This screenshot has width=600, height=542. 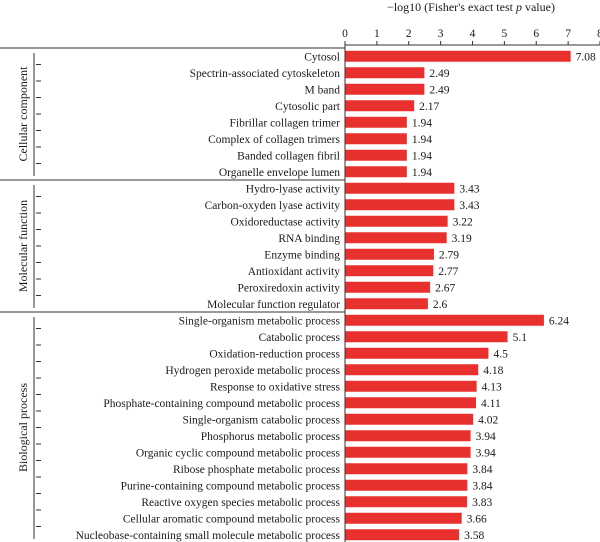 I want to click on category-label: Enzyme binding, so click(x=302, y=255).